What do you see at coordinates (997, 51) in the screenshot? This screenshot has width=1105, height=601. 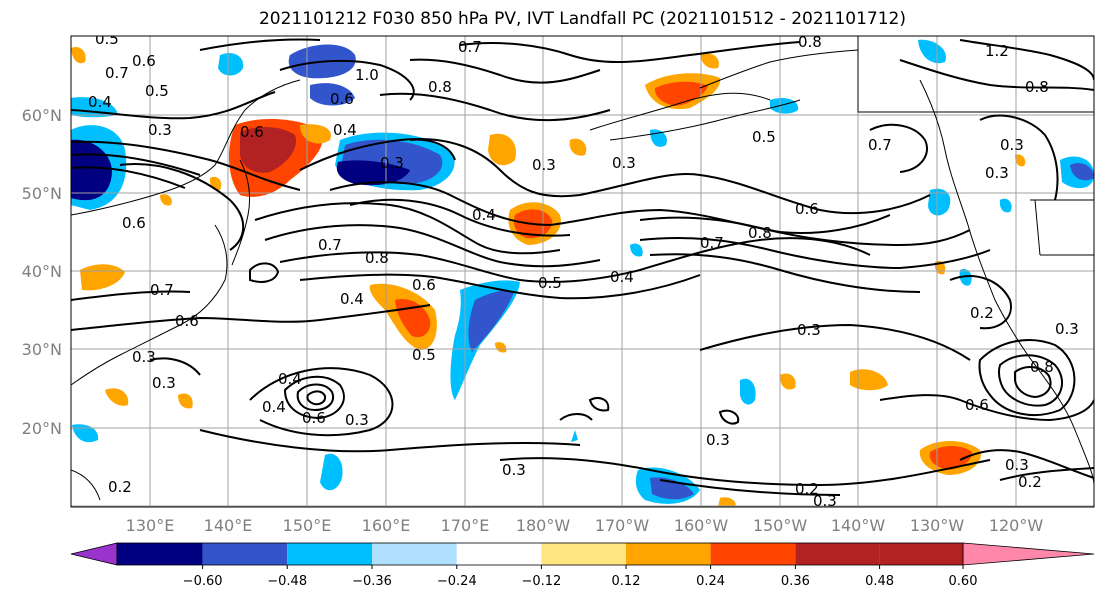 I see `contour-label: 1.2` at bounding box center [997, 51].